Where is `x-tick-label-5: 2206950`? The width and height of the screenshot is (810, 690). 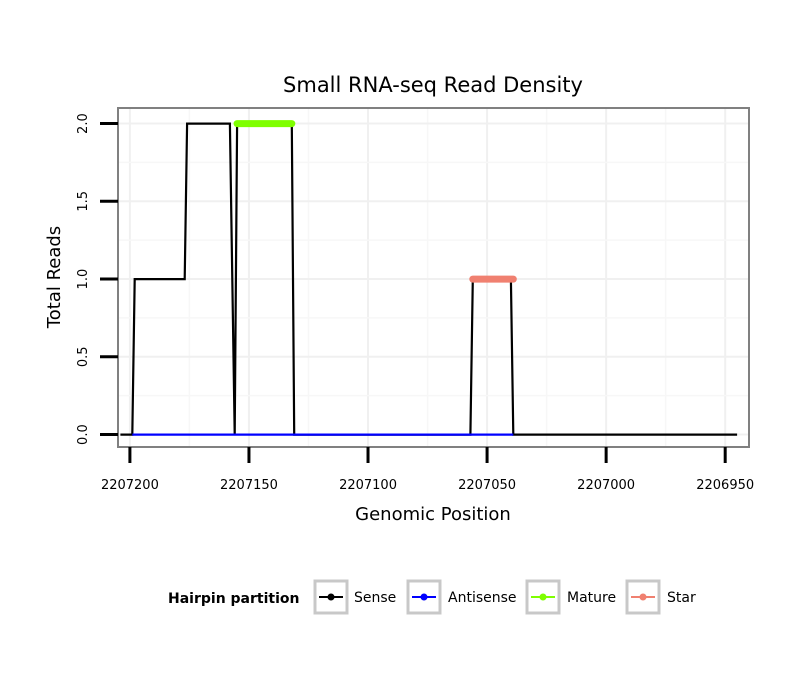 x-tick-label-5: 2206950 is located at coordinates (725, 485).